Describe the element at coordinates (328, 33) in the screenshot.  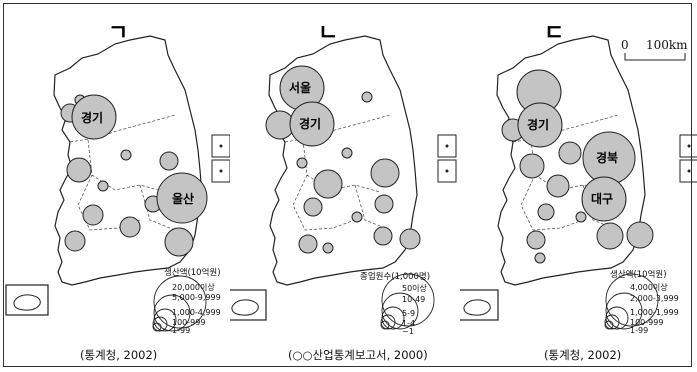
I see `panel-letter-2: ㄴ` at that location.